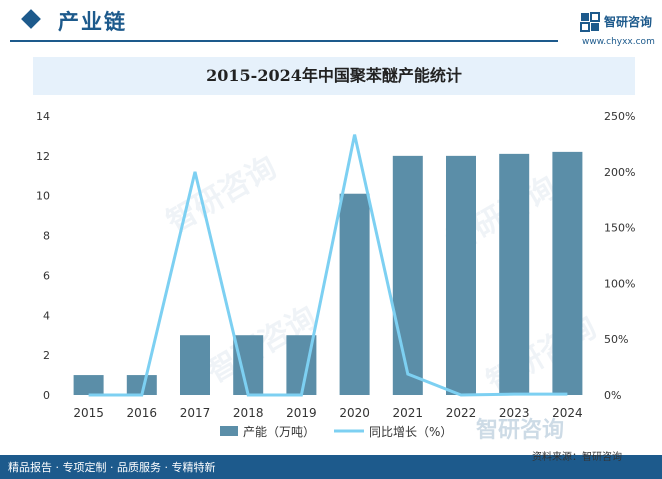  Describe the element at coordinates (619, 116) in the screenshot. I see `y-right-tick-label: 250%` at that location.